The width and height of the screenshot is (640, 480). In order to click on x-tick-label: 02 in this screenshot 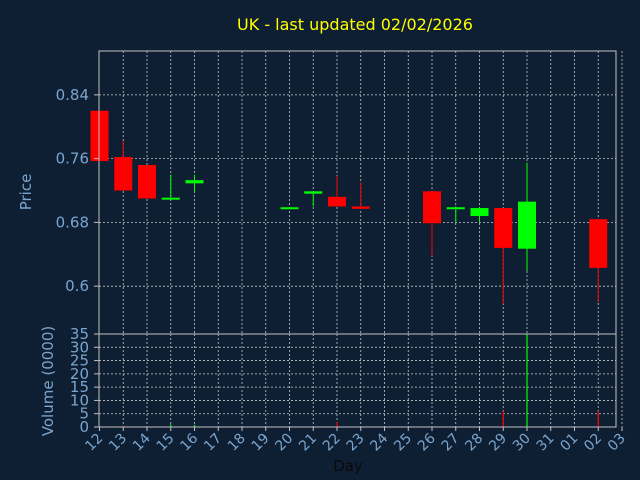, I will do `click(593, 443)`.